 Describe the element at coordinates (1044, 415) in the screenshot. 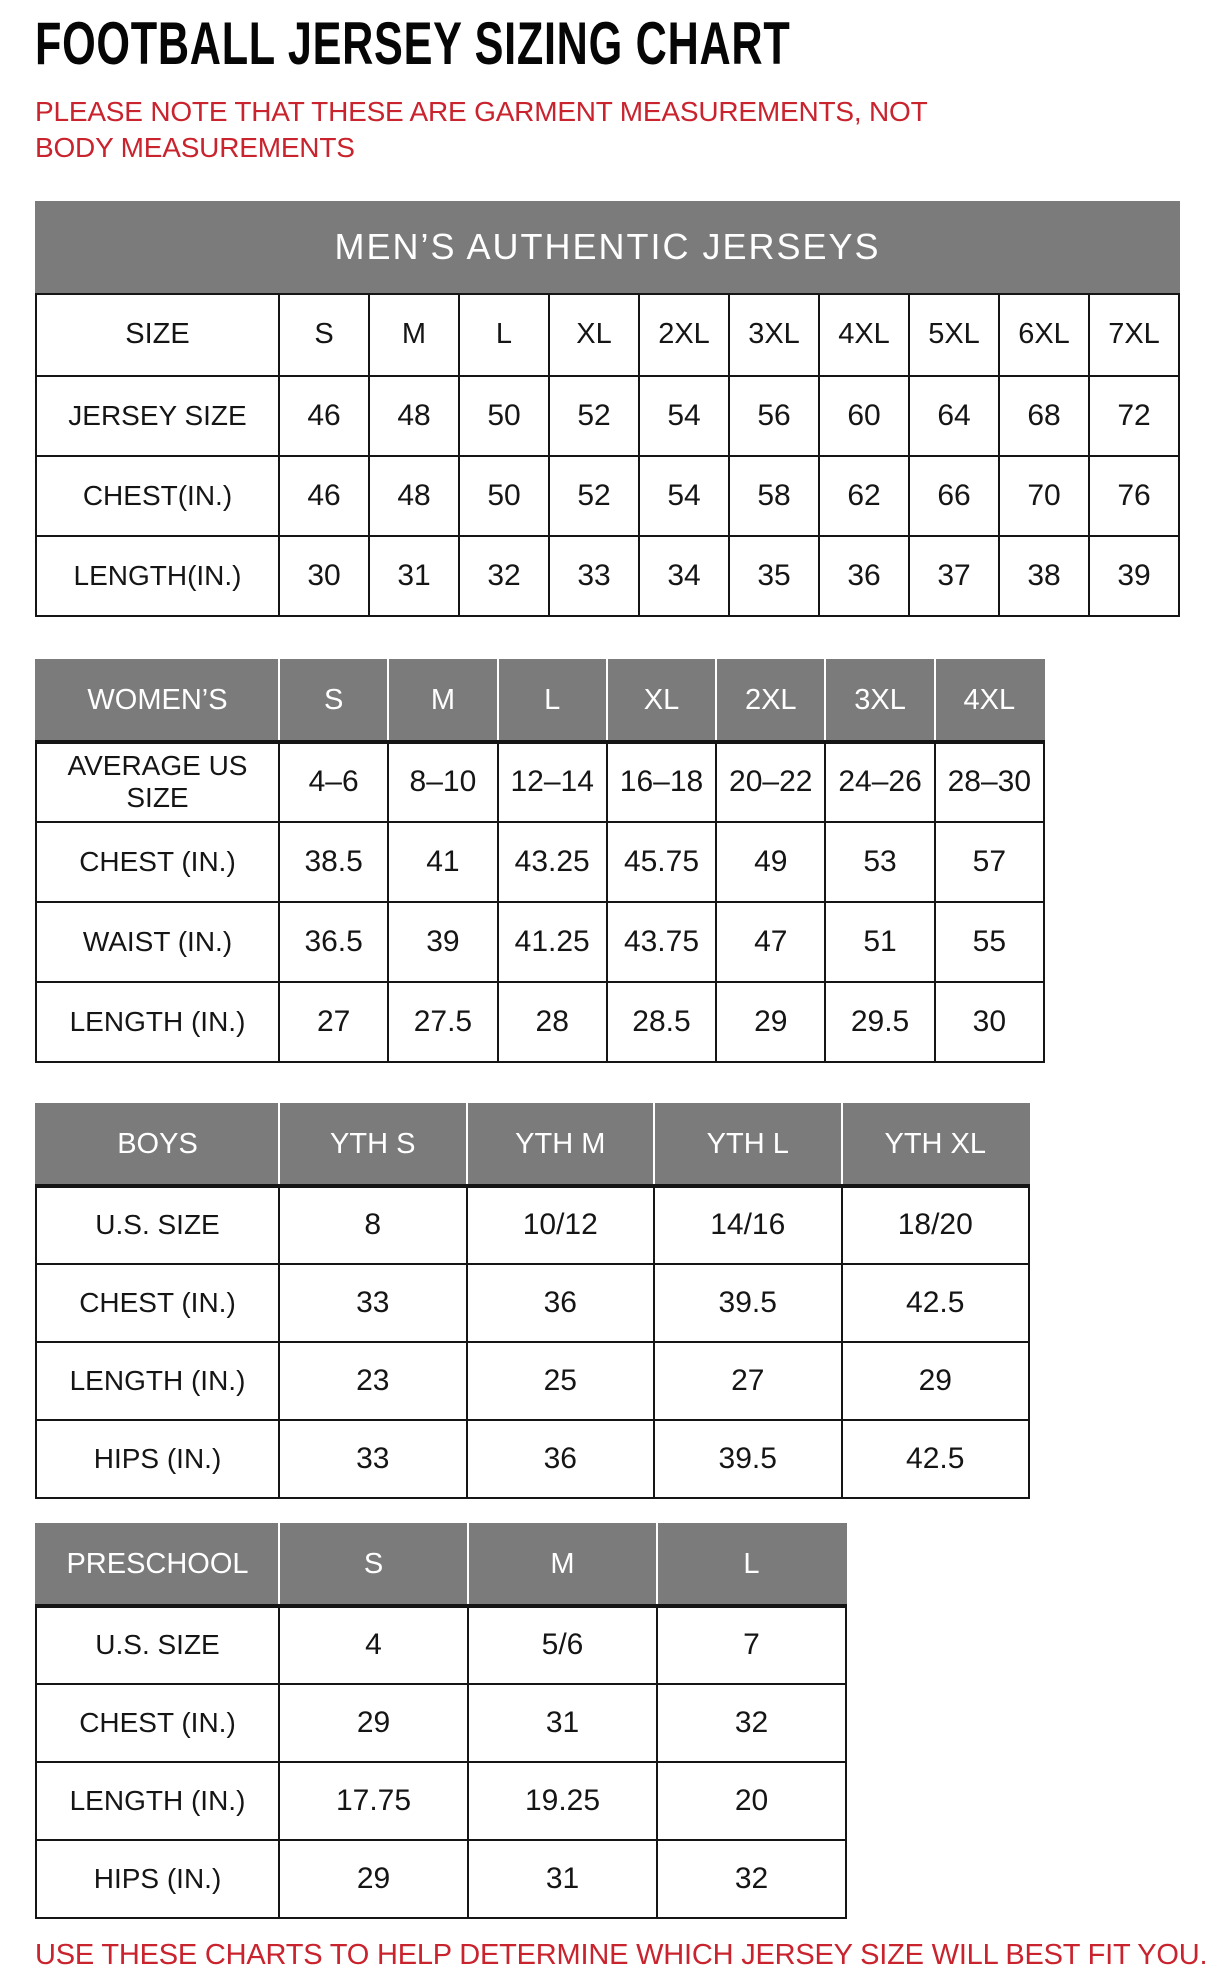

I see `mens-cell-value: 68` at that location.